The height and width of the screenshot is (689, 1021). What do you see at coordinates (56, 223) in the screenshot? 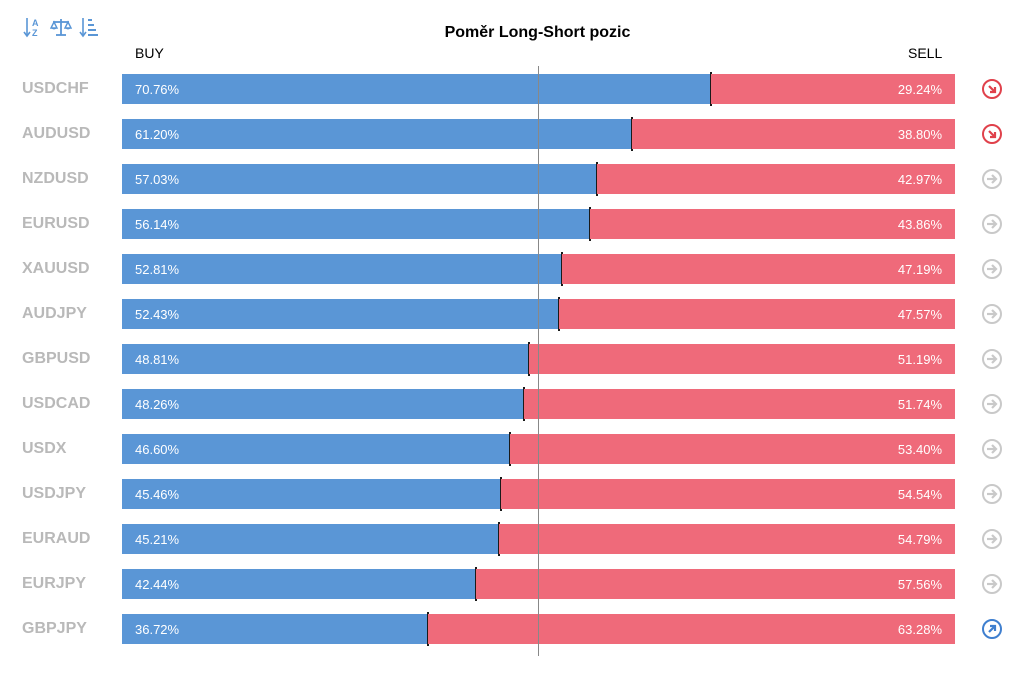
I see `symbol-label: EURUSD` at bounding box center [56, 223].